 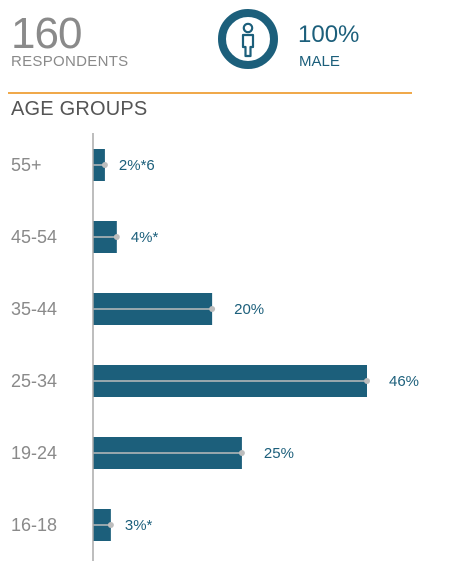 I want to click on value-label: 20%, so click(x=249, y=309).